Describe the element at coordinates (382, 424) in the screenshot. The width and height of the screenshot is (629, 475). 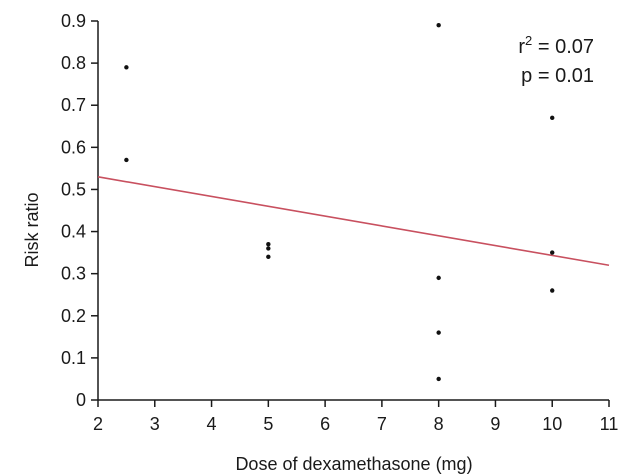
I see `x-tick-label: 7` at that location.